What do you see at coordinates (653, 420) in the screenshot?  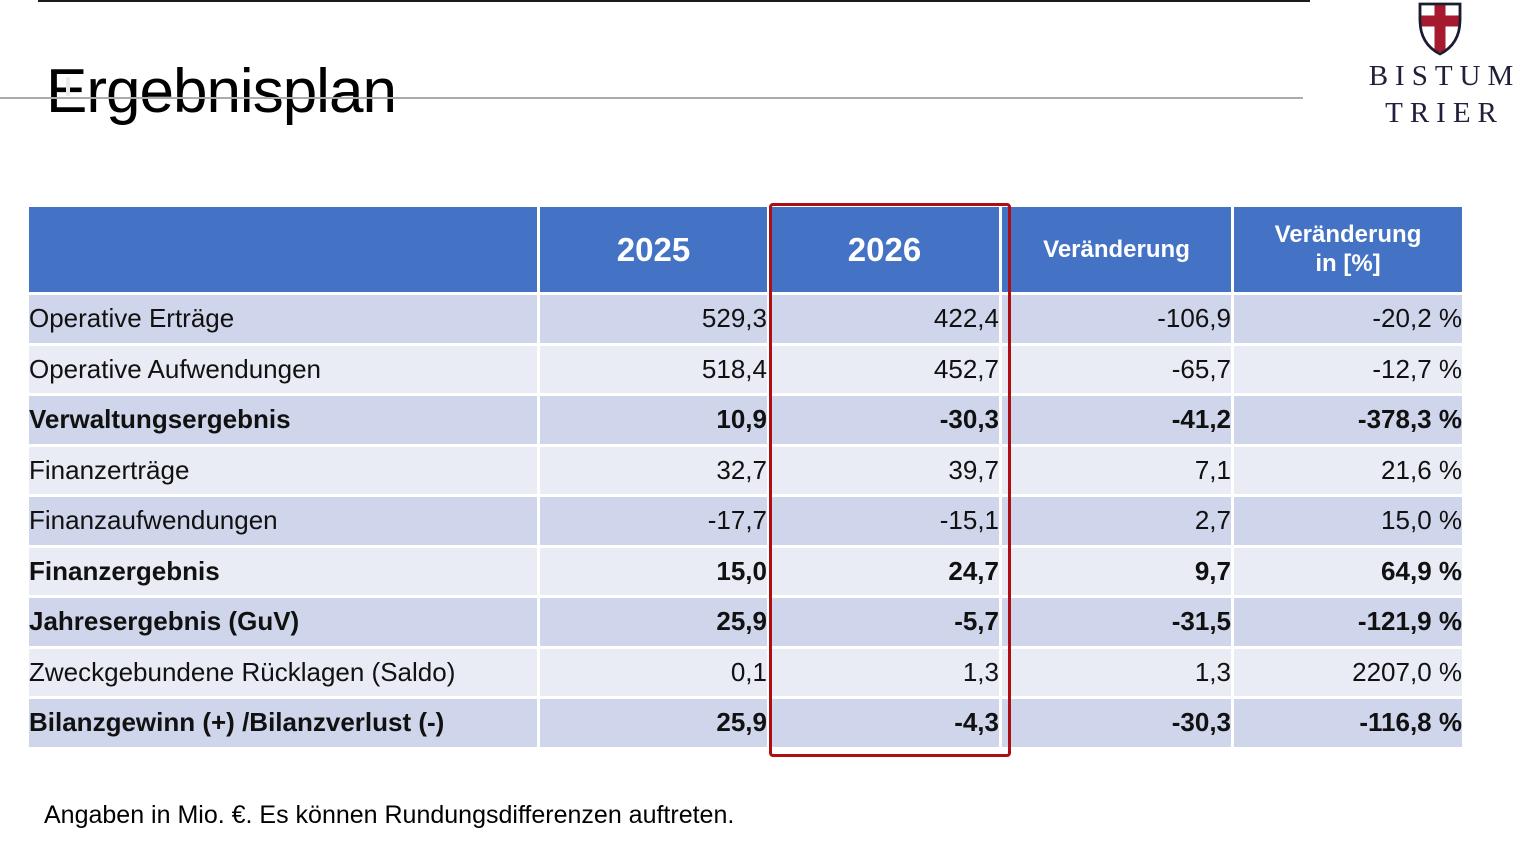 I see `value-2025: 10,9` at bounding box center [653, 420].